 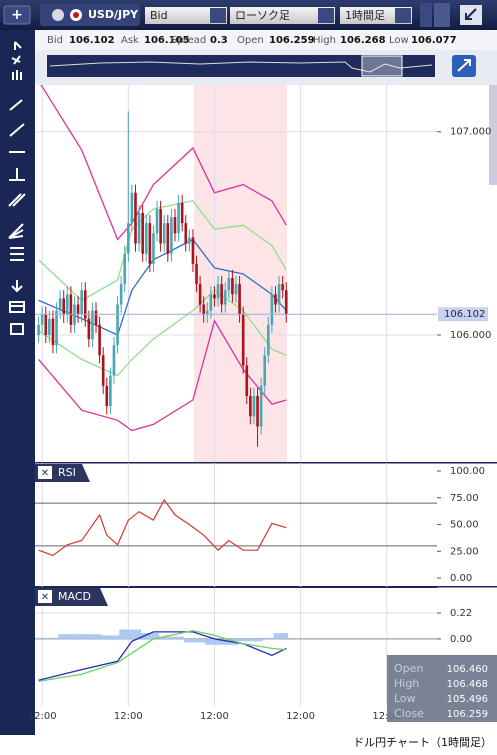 What do you see at coordinates (464, 314) in the screenshot?
I see `last-price-label: 106.102` at bounding box center [464, 314].